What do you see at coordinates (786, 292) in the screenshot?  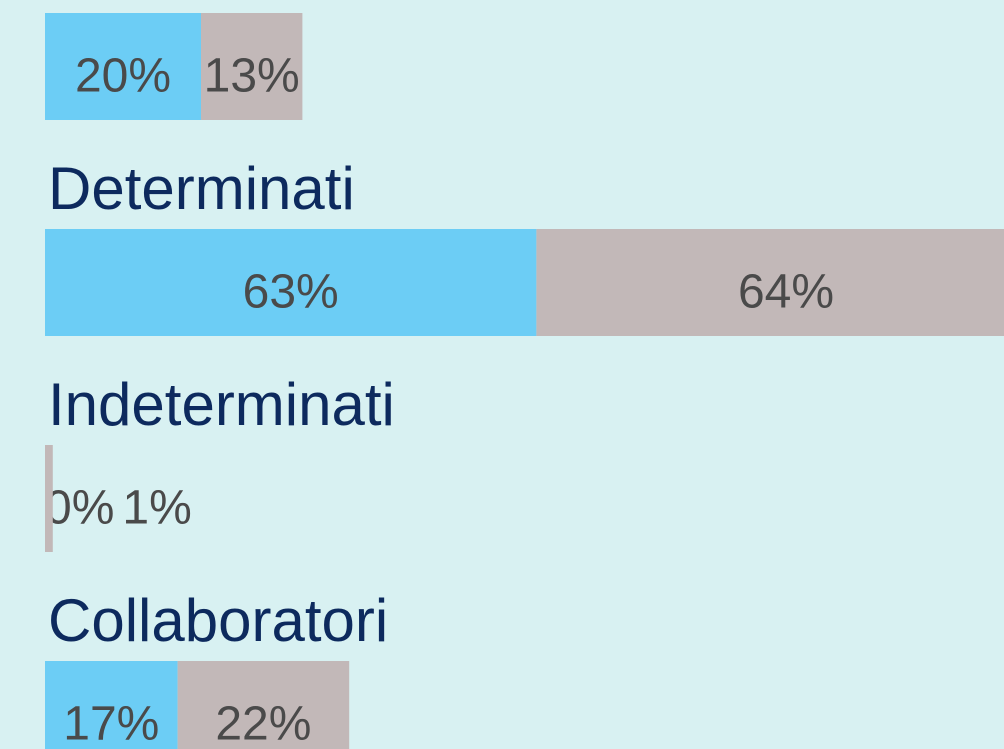 I see `value-label: 64%` at bounding box center [786, 292].